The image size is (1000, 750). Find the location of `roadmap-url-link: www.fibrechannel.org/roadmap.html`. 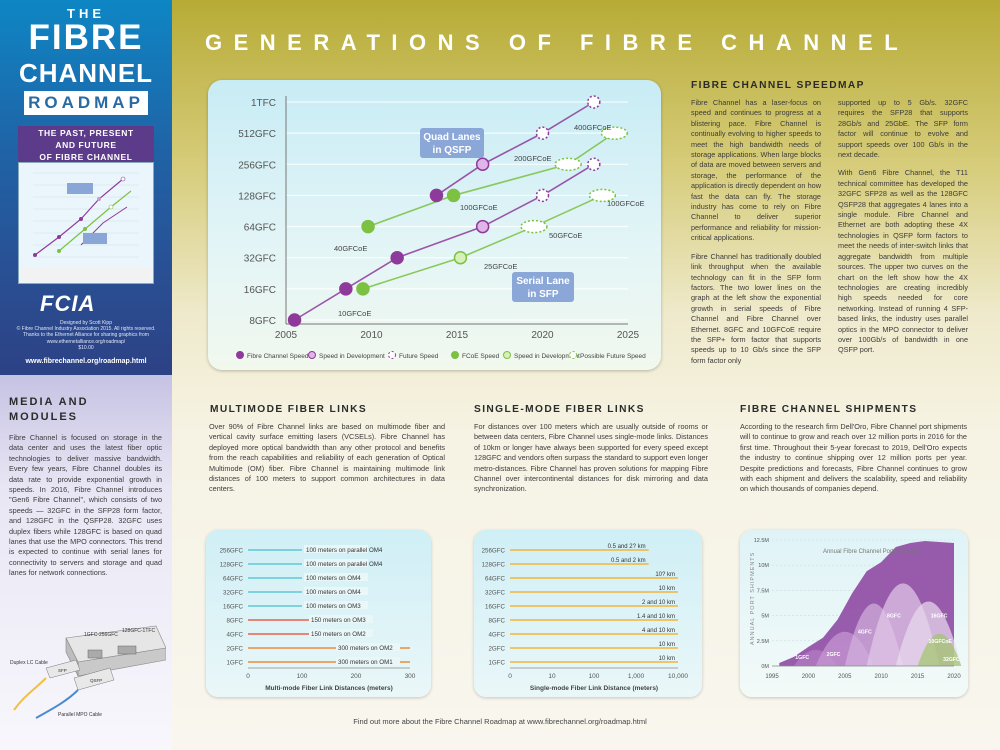

roadmap-url-link: www.fibrechannel.org/roadmap.html is located at coordinates (86, 361).